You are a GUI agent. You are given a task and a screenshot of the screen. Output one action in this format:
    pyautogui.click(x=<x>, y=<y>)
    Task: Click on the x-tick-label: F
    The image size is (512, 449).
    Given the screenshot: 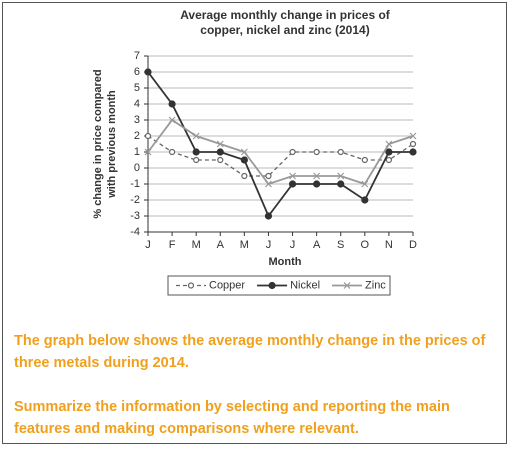 What is the action you would take?
    pyautogui.click(x=172, y=245)
    